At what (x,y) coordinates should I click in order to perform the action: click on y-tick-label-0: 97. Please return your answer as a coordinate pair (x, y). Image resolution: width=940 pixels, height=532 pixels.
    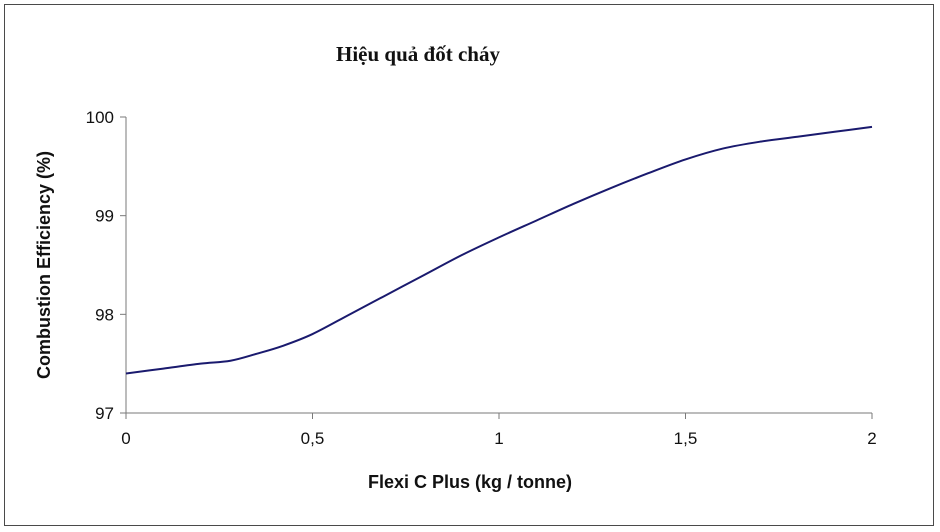
    Looking at the image, I should click on (104, 413).